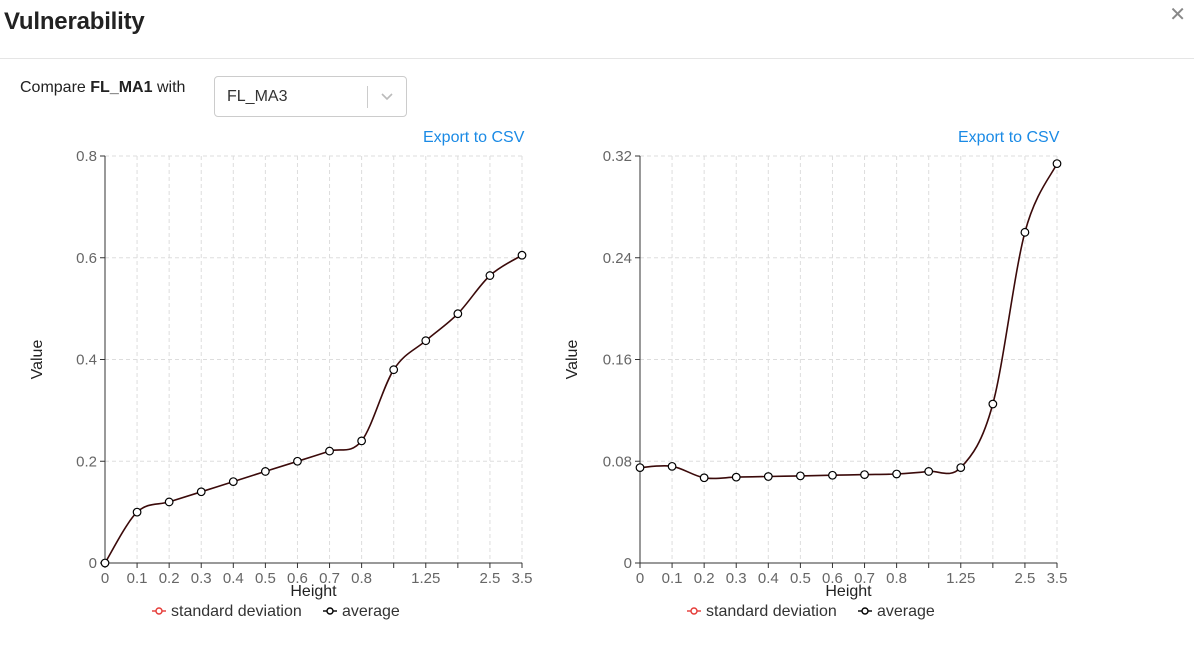  I want to click on y-tick-label: 0.08, so click(617, 461).